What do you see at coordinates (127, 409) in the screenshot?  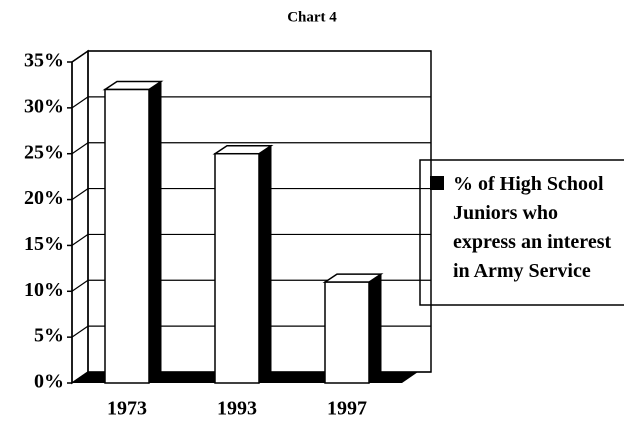 I see `x-tick-label: 1973` at bounding box center [127, 409].